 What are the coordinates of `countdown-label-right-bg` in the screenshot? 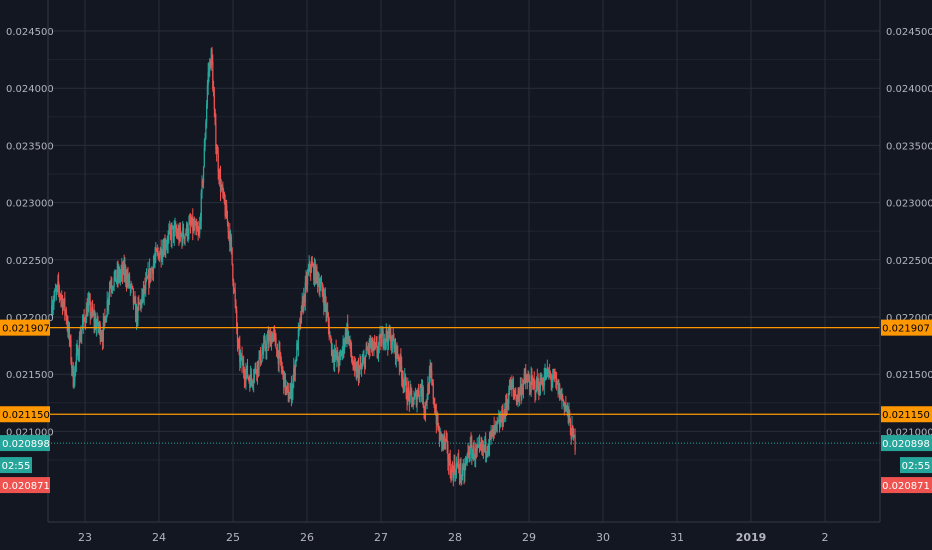 It's located at (916, 465).